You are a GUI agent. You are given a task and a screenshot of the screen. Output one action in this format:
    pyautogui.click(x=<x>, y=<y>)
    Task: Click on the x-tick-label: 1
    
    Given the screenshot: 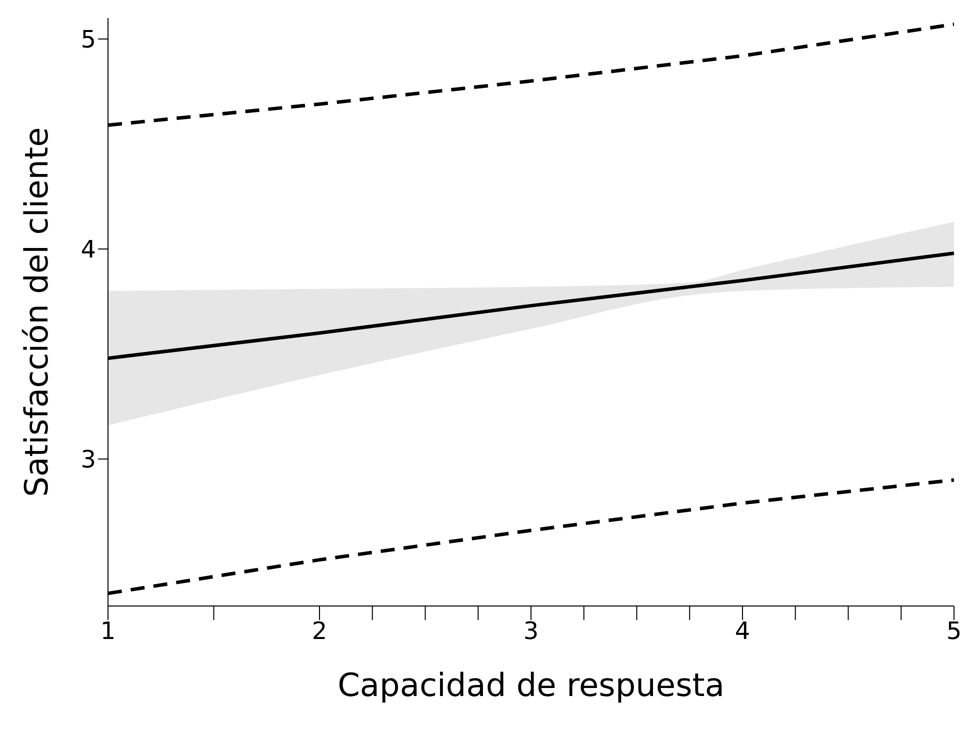 What is the action you would take?
    pyautogui.click(x=108, y=631)
    